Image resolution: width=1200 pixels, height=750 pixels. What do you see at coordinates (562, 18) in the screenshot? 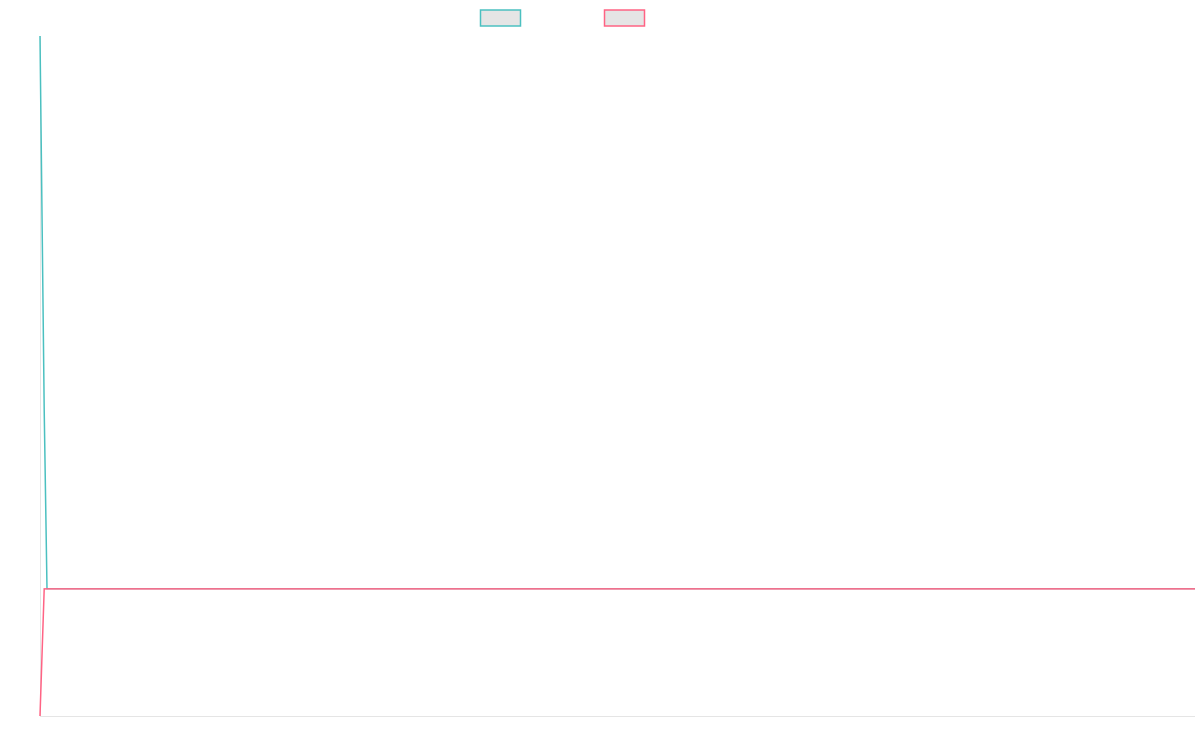
I see `legend` at bounding box center [562, 18].